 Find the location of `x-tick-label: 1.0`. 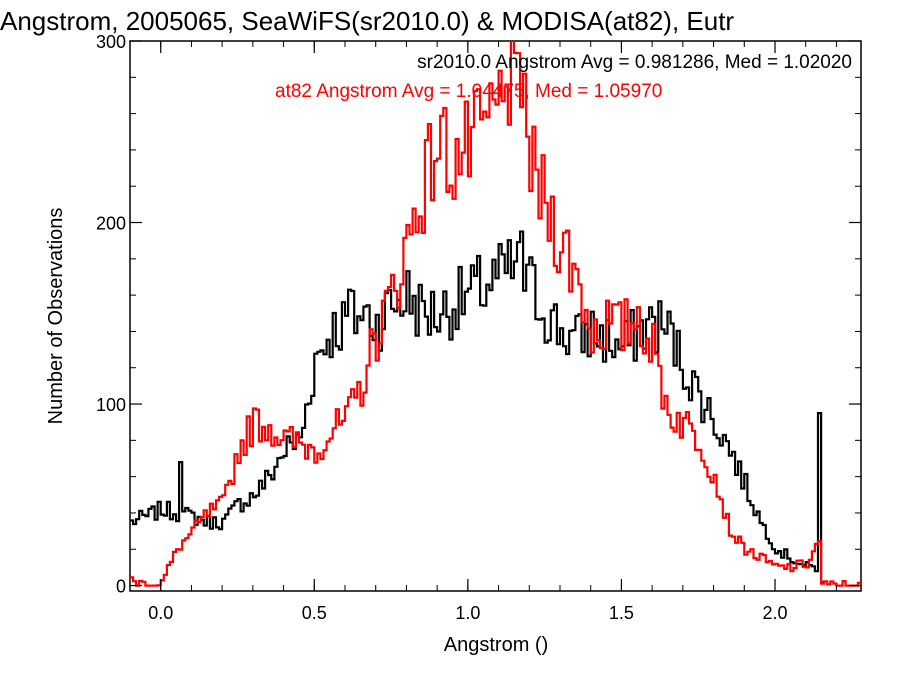

x-tick-label: 1.0 is located at coordinates (467, 613).